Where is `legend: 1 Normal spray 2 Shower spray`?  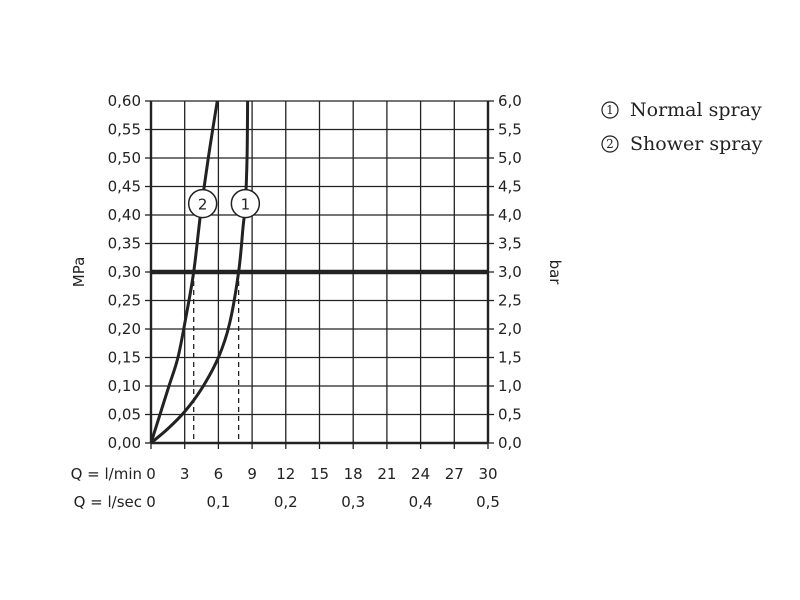 legend: 1 Normal spray 2 Shower spray is located at coordinates (682, 127).